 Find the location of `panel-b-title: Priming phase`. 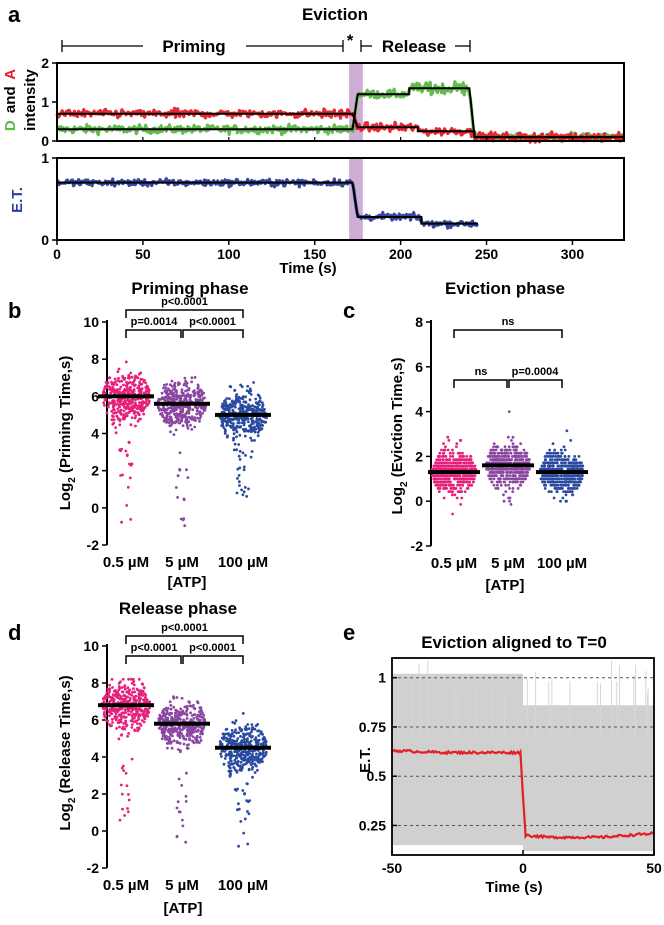

panel-b-title: Priming phase is located at coordinates (189, 288).